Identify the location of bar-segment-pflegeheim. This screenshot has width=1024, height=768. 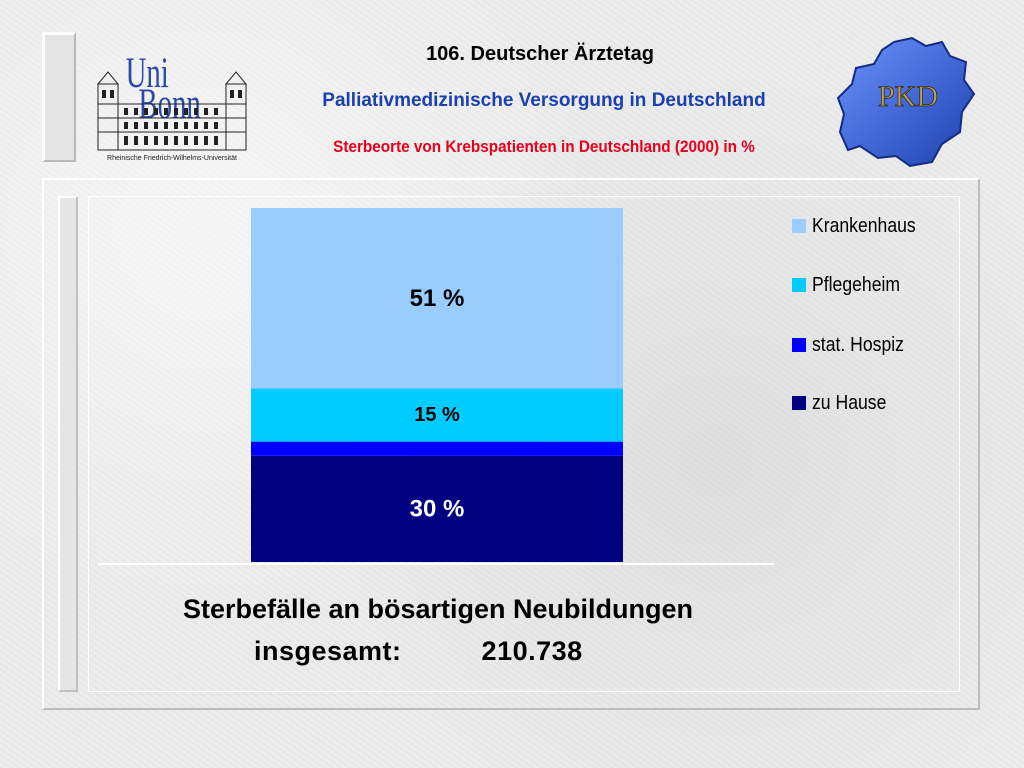
(437, 415).